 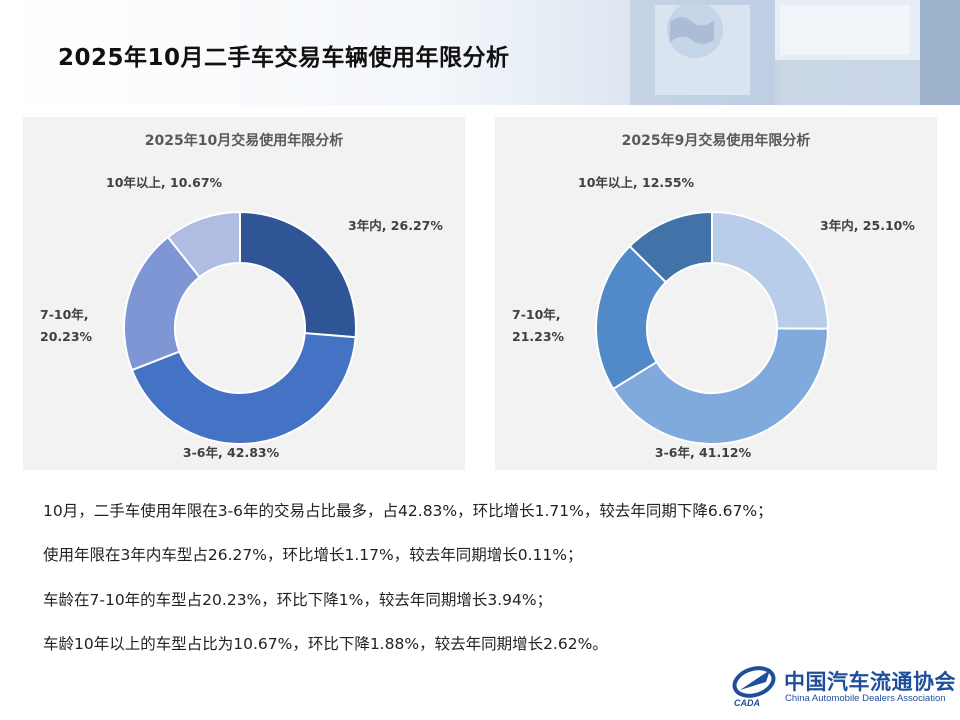 I want to click on chart-title: 2025年9月交易使用年限分析, so click(x=716, y=141).